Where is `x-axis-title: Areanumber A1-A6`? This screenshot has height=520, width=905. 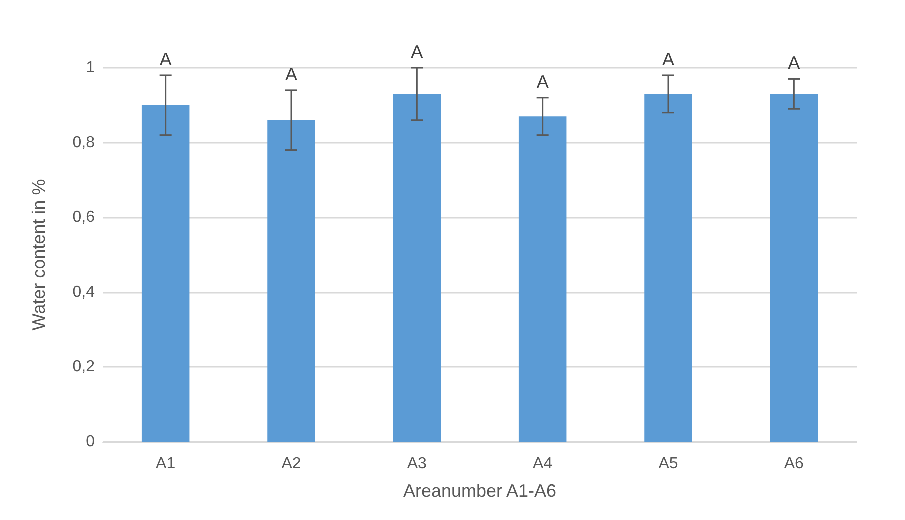
x-axis-title: Areanumber A1-A6 is located at coordinates (480, 491).